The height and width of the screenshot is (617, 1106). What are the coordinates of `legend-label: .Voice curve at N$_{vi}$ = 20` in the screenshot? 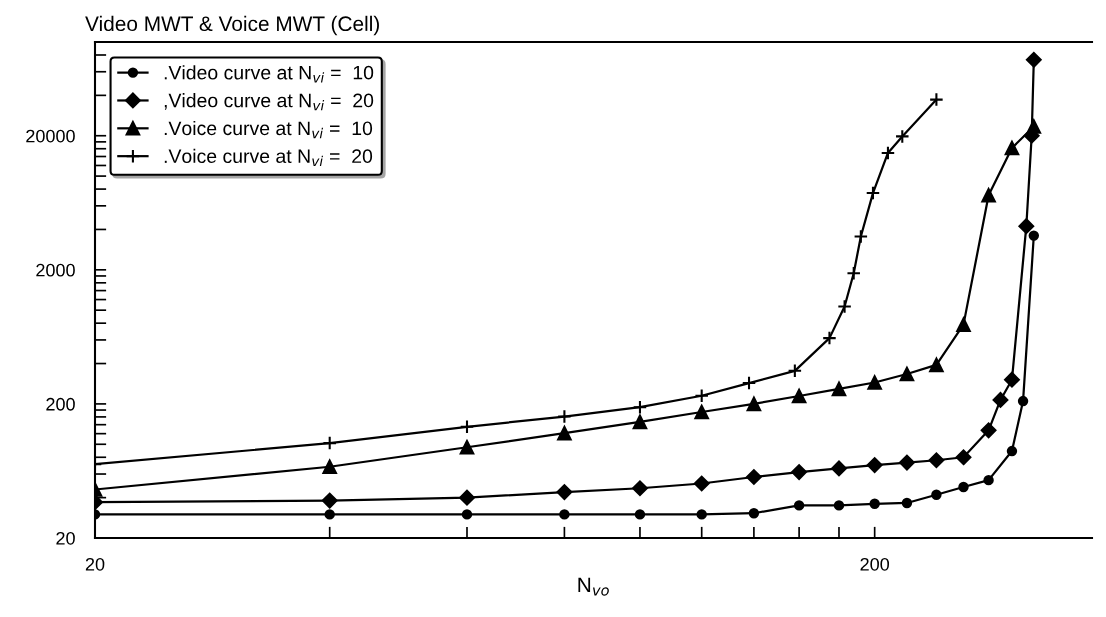 It's located at (268, 157).